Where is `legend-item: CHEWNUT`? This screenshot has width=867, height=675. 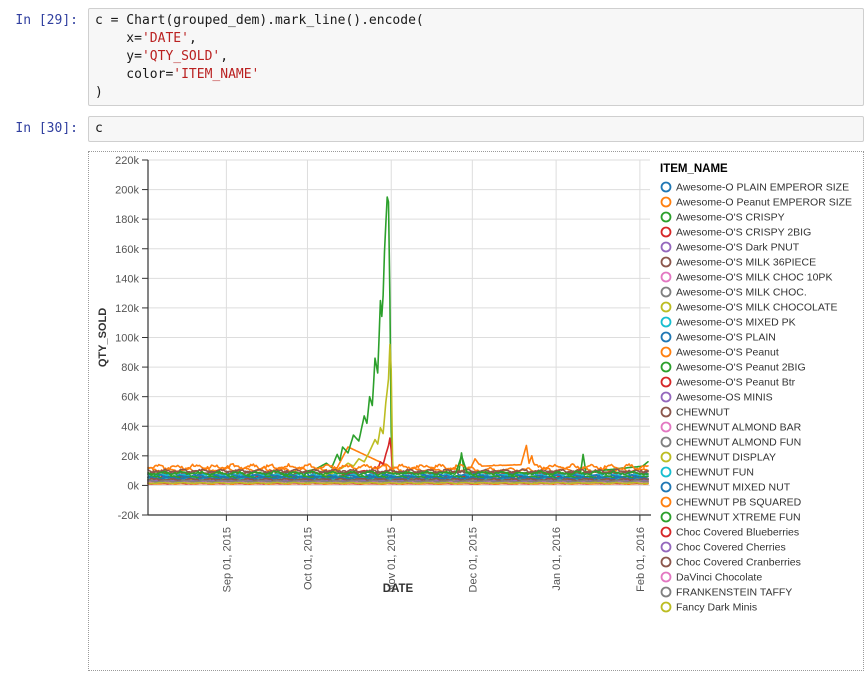
legend-item: CHEWNUT is located at coordinates (695, 413).